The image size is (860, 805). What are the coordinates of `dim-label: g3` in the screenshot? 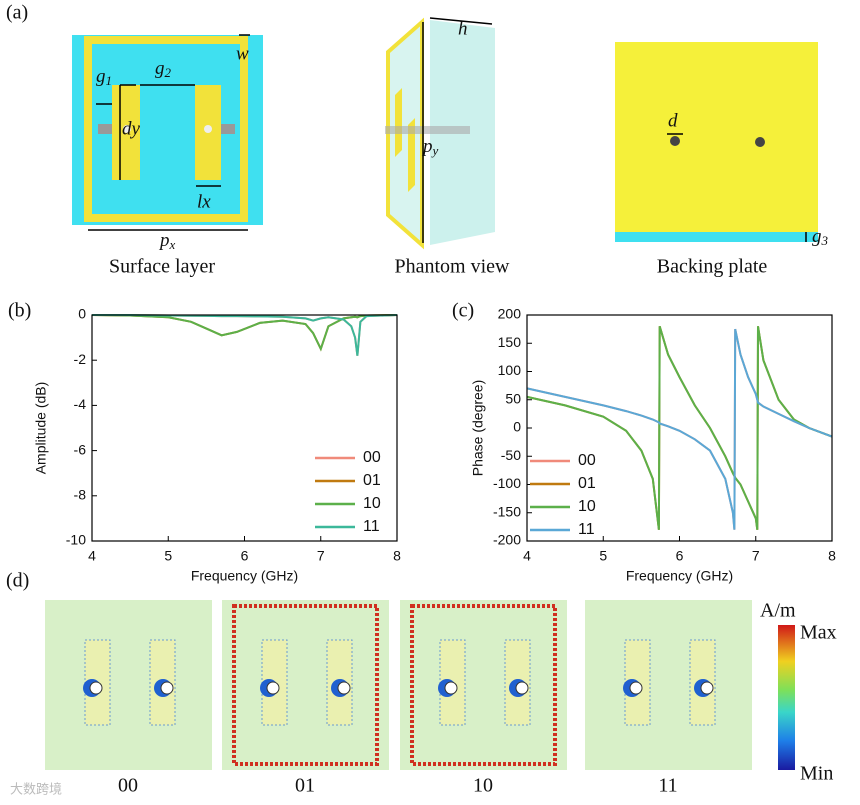 It's located at (820, 237).